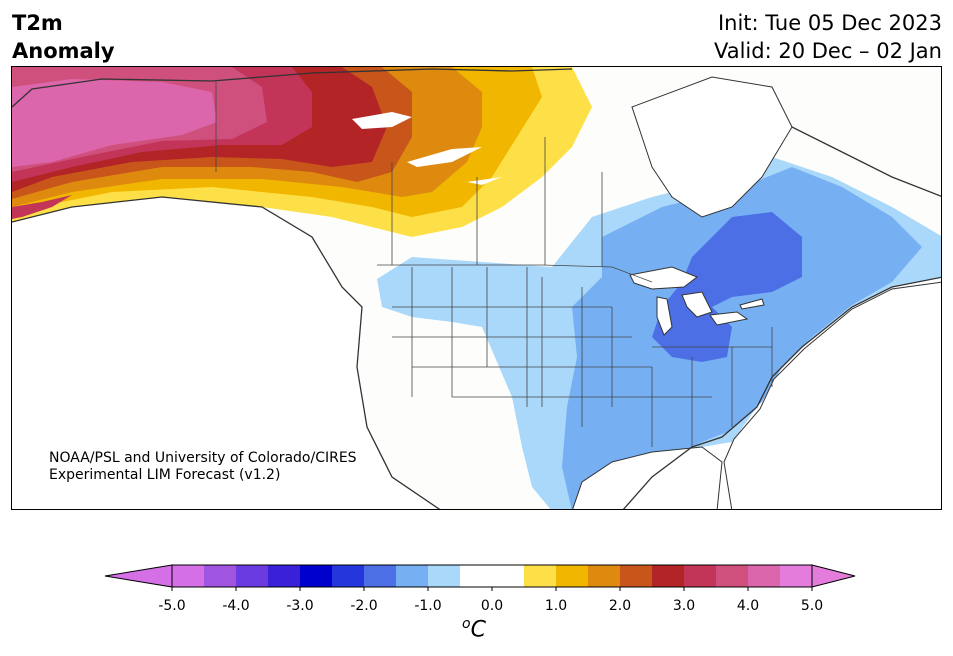 Image resolution: width=953 pixels, height=656 pixels. What do you see at coordinates (647, 477) in the screenshot?
I see `gulf-of-mexico` at bounding box center [647, 477].